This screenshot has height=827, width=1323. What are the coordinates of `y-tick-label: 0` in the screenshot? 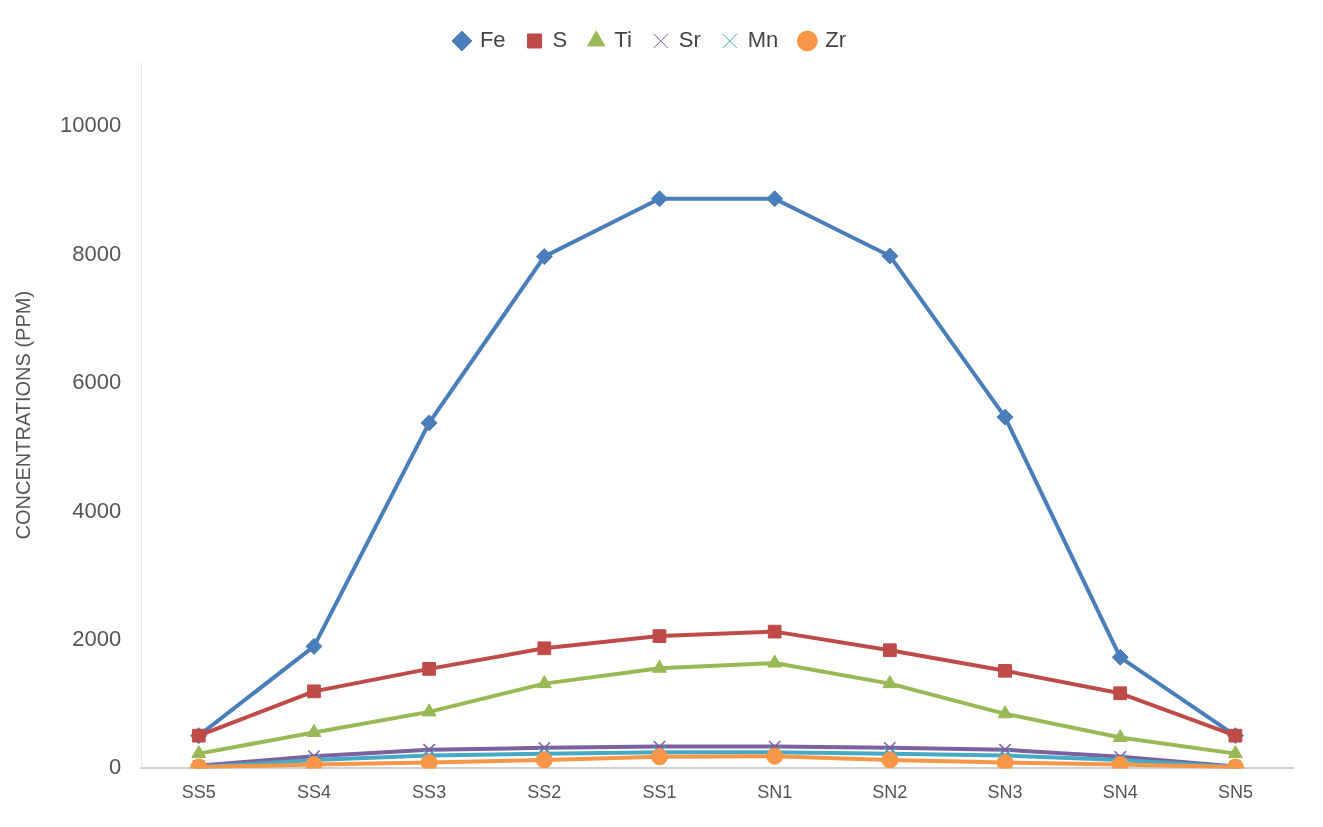 It's located at (115, 767).